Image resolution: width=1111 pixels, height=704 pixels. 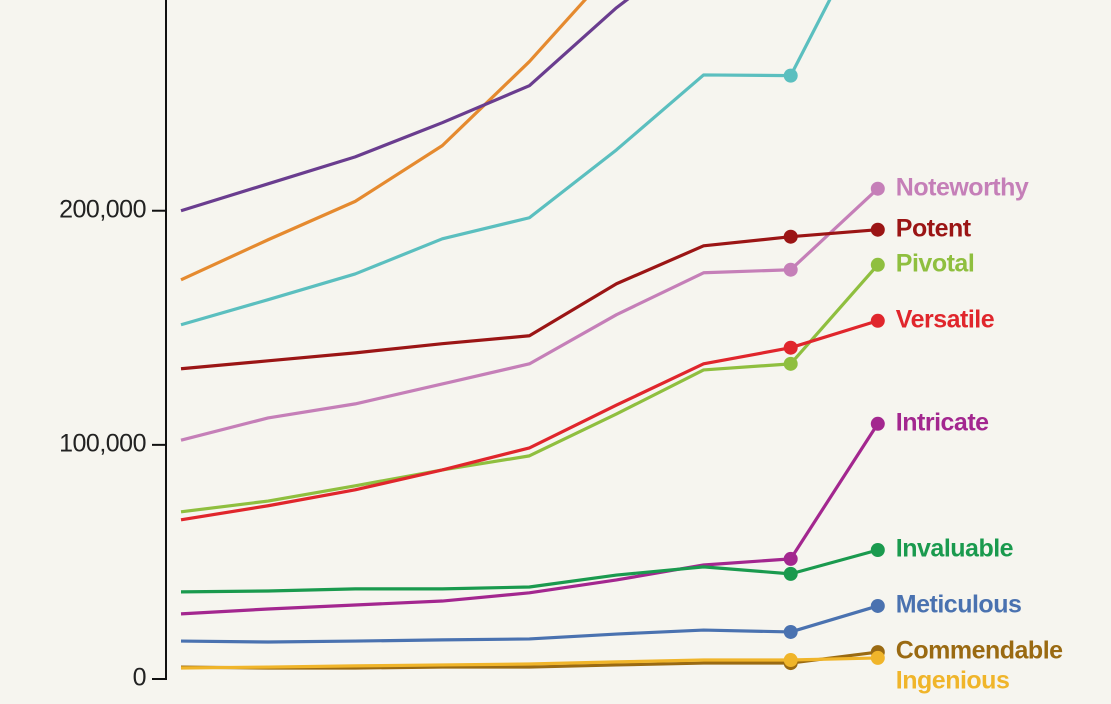 I want to click on series-label: Commendable, so click(x=979, y=651).